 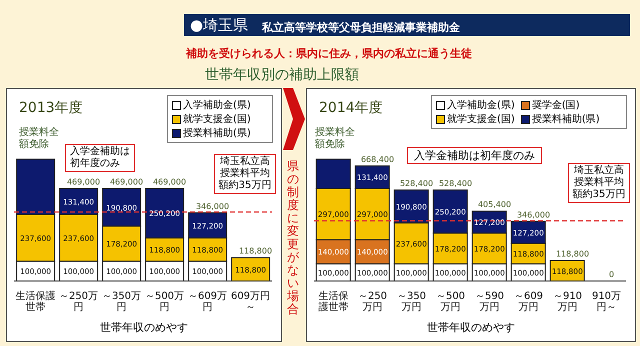 What do you see at coordinates (377, 159) in the screenshot?
I see `total-label: 668,400` at bounding box center [377, 159].